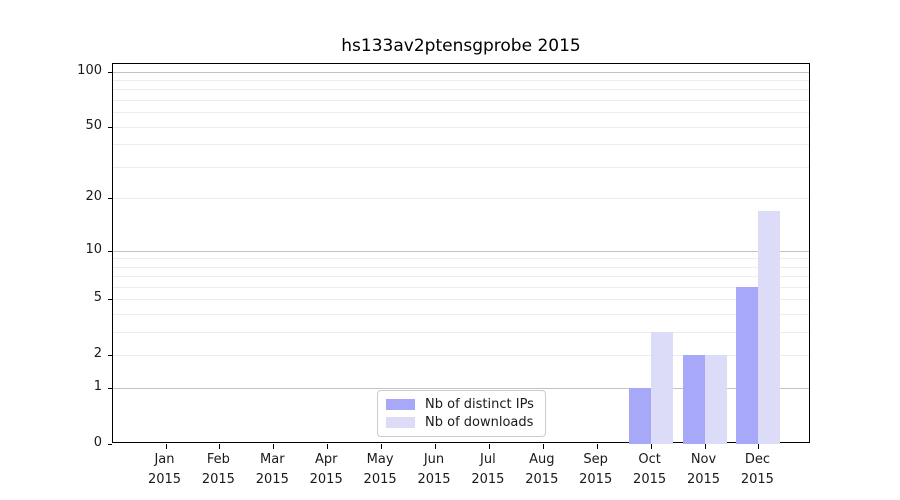 This screenshot has height=500, width=900. Describe the element at coordinates (489, 446) in the screenshot. I see `x-tick-jul` at that location.